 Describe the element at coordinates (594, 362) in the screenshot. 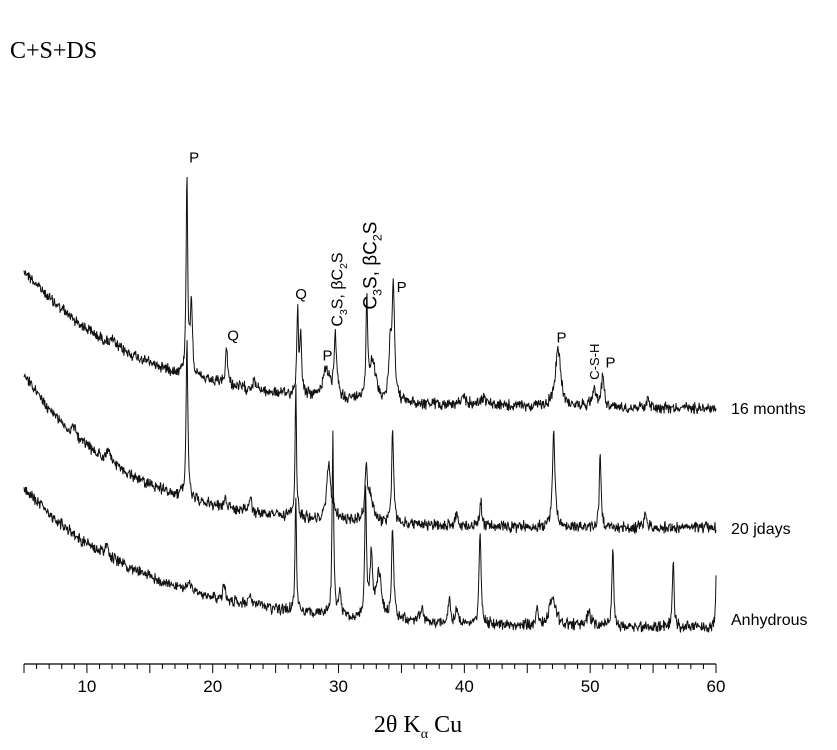

I see `peak-annotation: C-S-H` at that location.